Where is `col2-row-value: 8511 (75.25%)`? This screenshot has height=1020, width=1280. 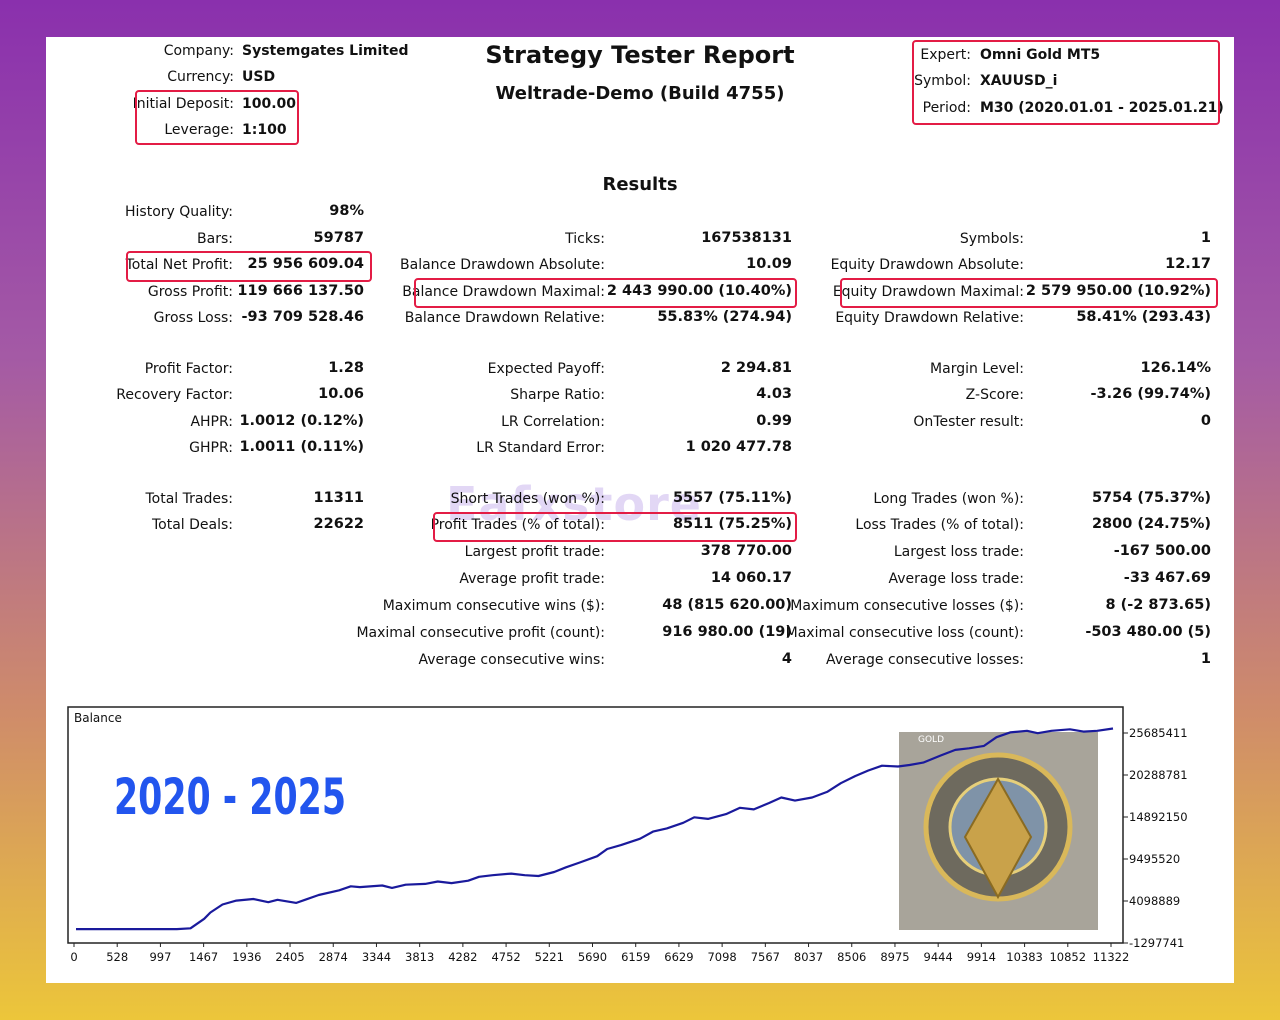 col2-row-value: 8511 (75.25%) is located at coordinates (732, 524).